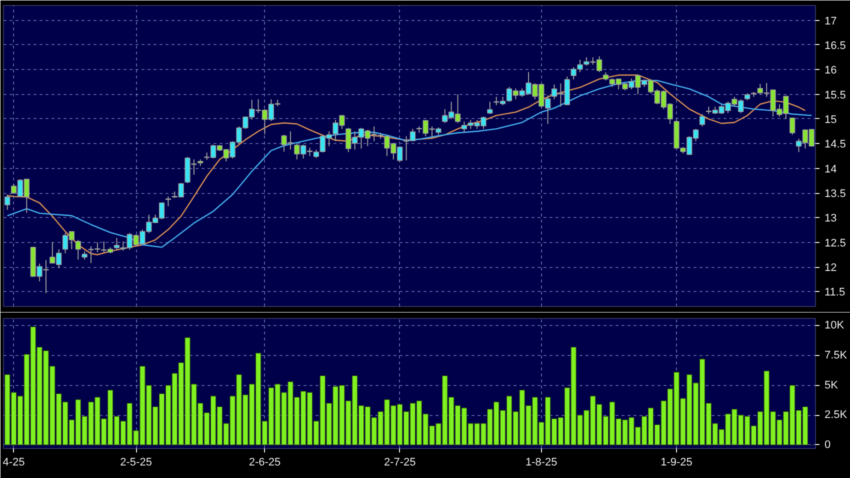  What do you see at coordinates (830, 21) in the screenshot?
I see `y-tick-label: 17` at bounding box center [830, 21].